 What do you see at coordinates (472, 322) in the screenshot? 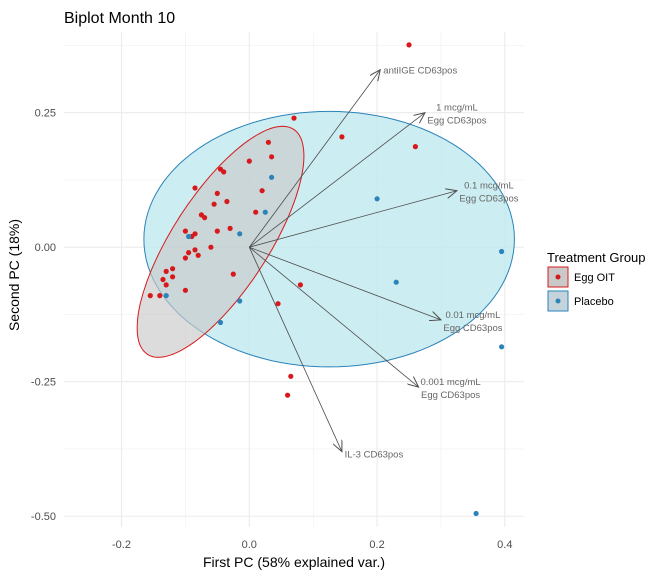
I see `loading-label: 0.01 mcg/mL Egg CD63pos` at bounding box center [472, 322].